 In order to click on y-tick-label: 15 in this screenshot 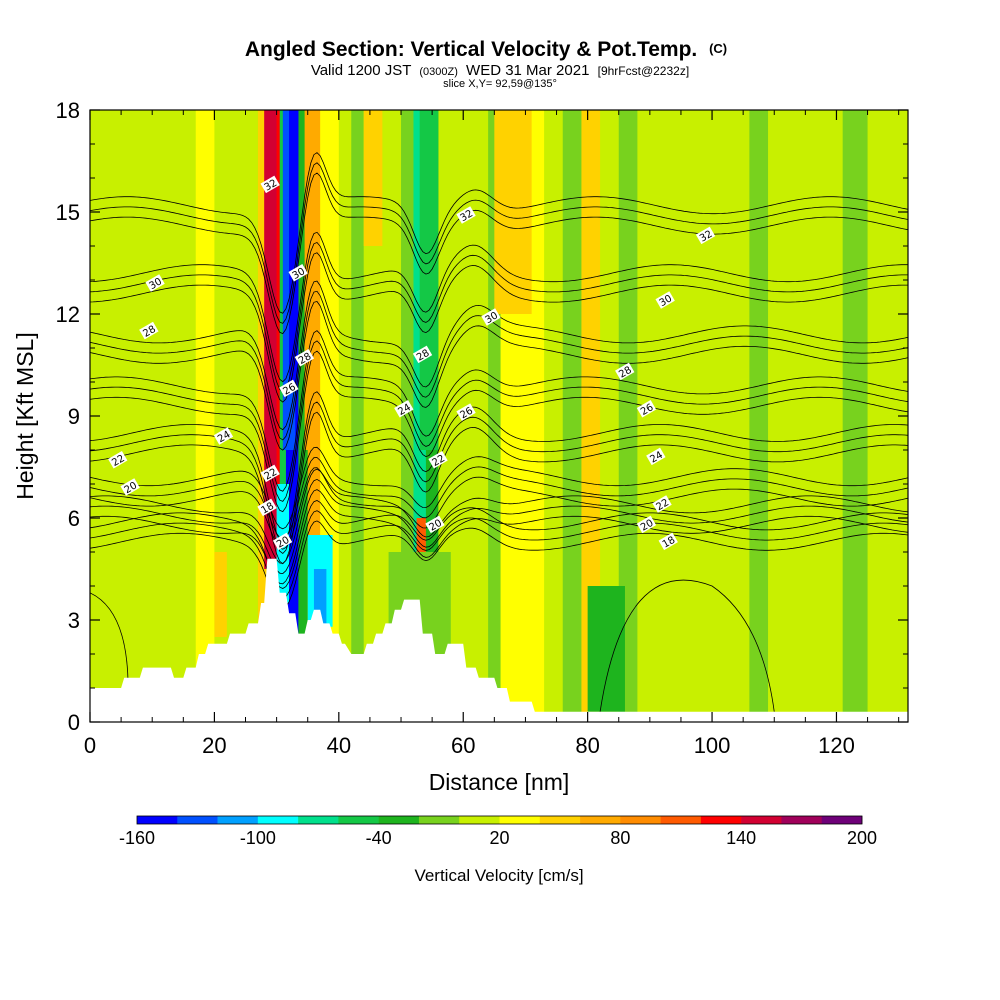, I will do `click(68, 212)`.